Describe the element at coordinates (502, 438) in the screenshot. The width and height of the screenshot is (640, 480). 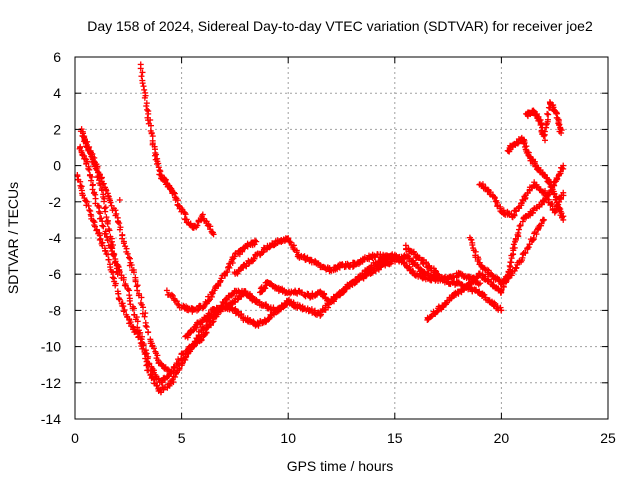
I see `x-tick-label: 20` at that location.